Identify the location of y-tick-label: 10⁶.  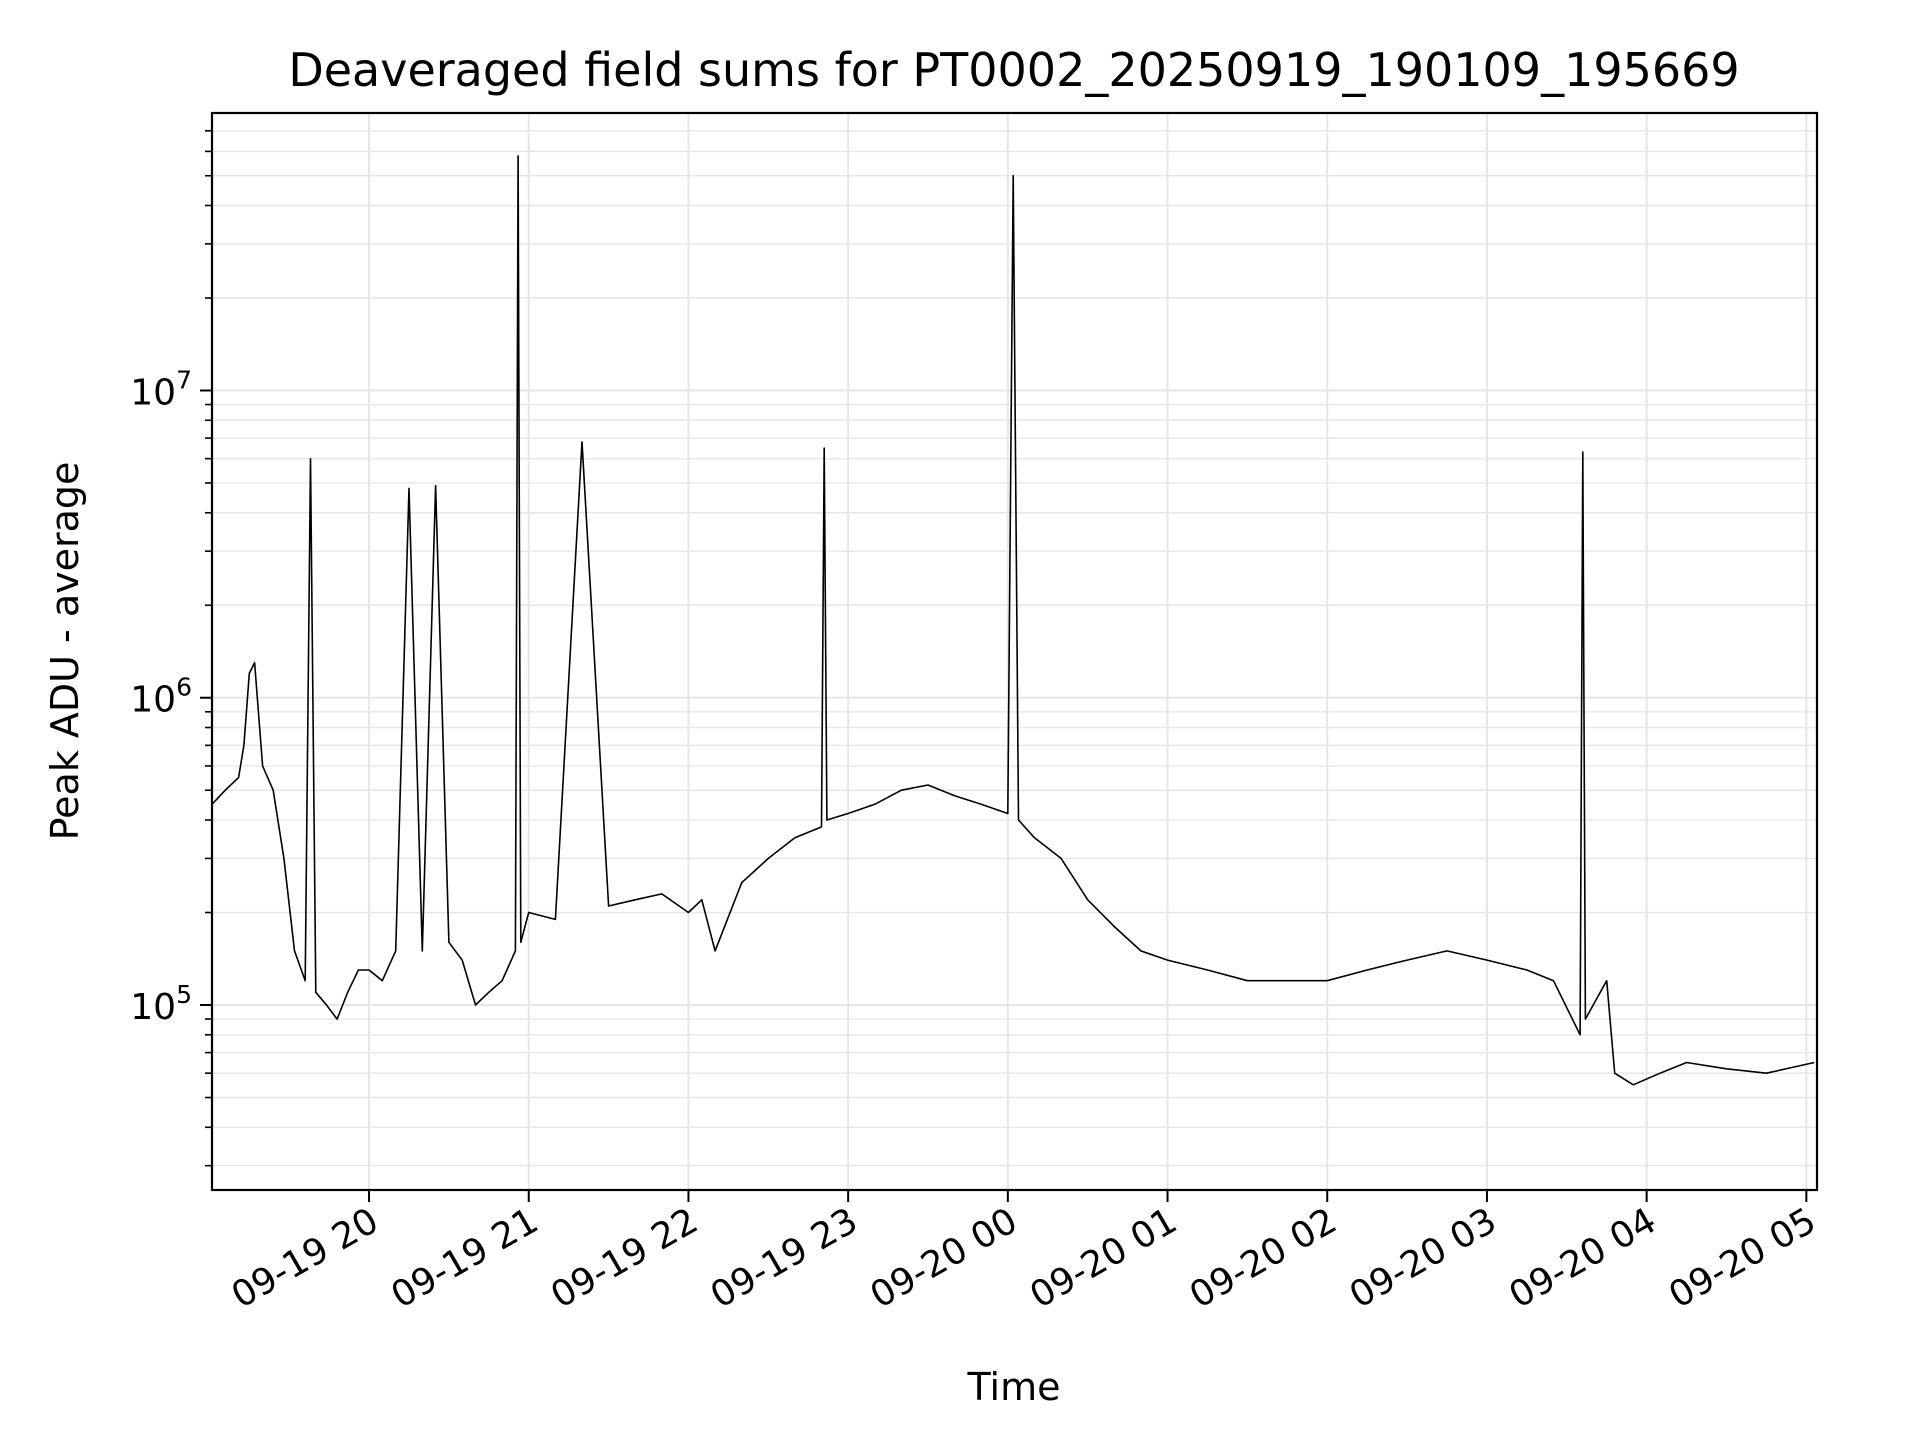
(161, 697).